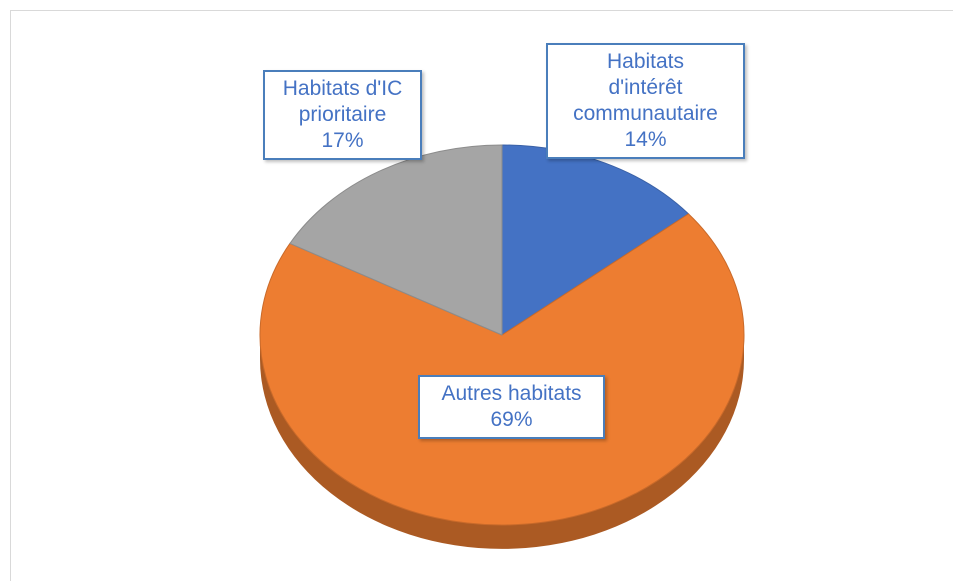 This screenshot has height=582, width=954. I want to click on category-label: Autres habitats, so click(511, 393).